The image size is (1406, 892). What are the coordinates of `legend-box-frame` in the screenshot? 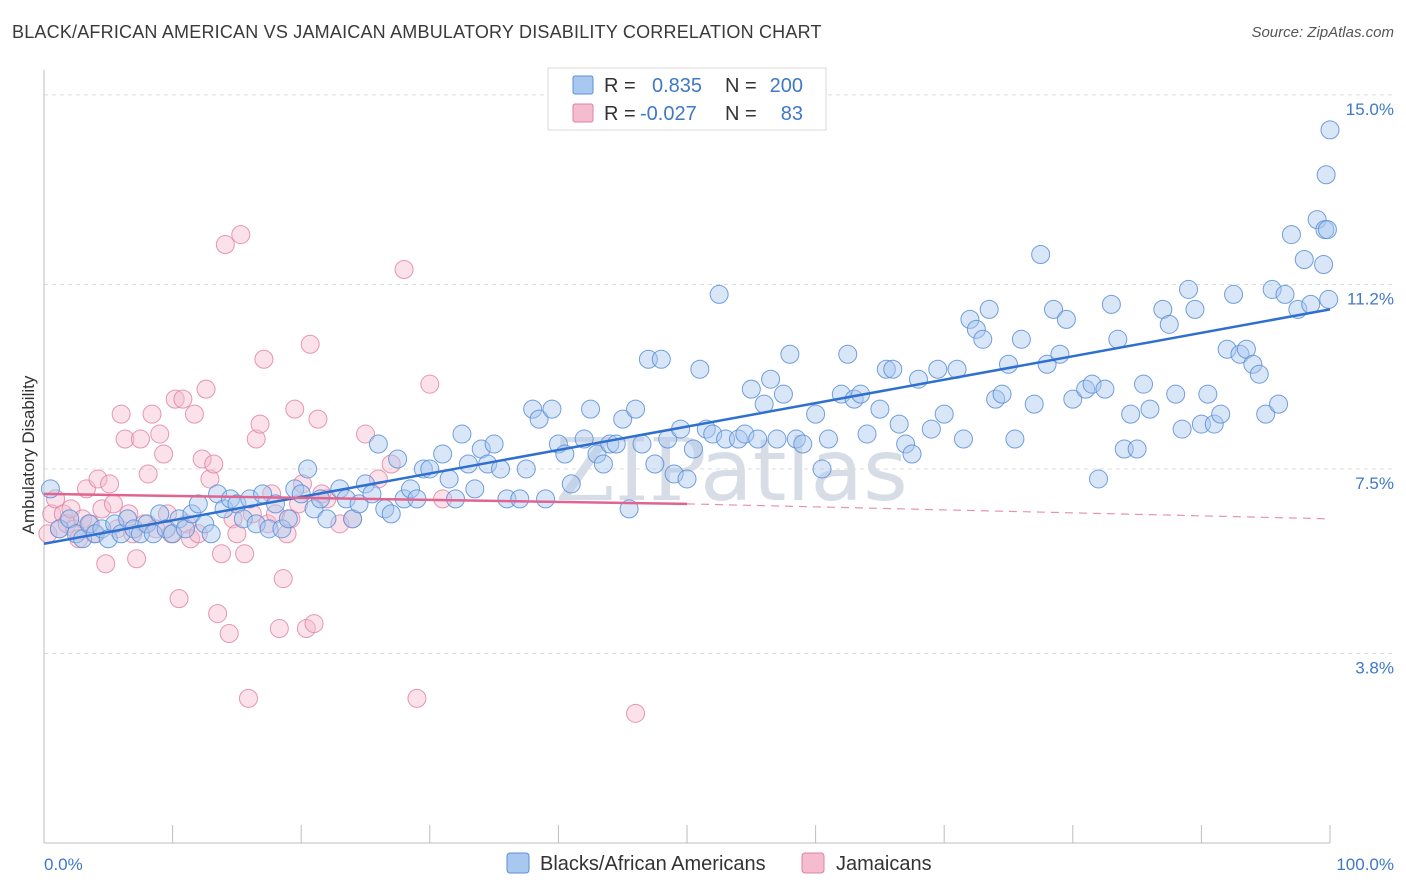 It's located at (687, 99).